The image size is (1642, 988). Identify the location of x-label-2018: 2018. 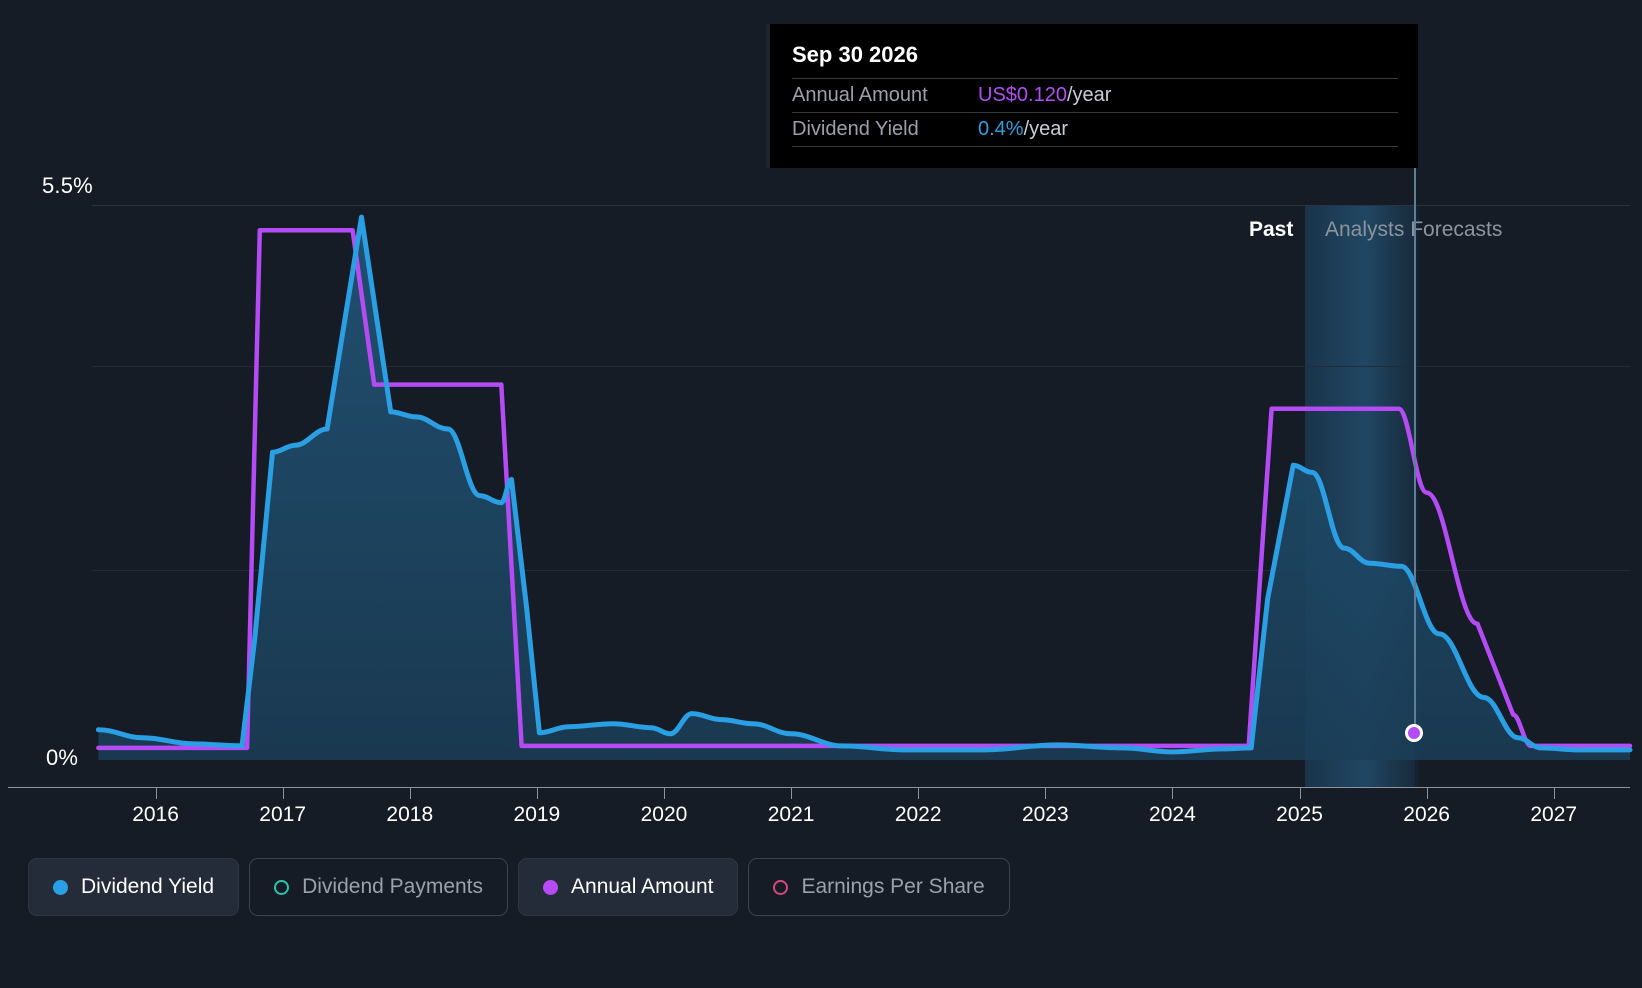
(410, 814).